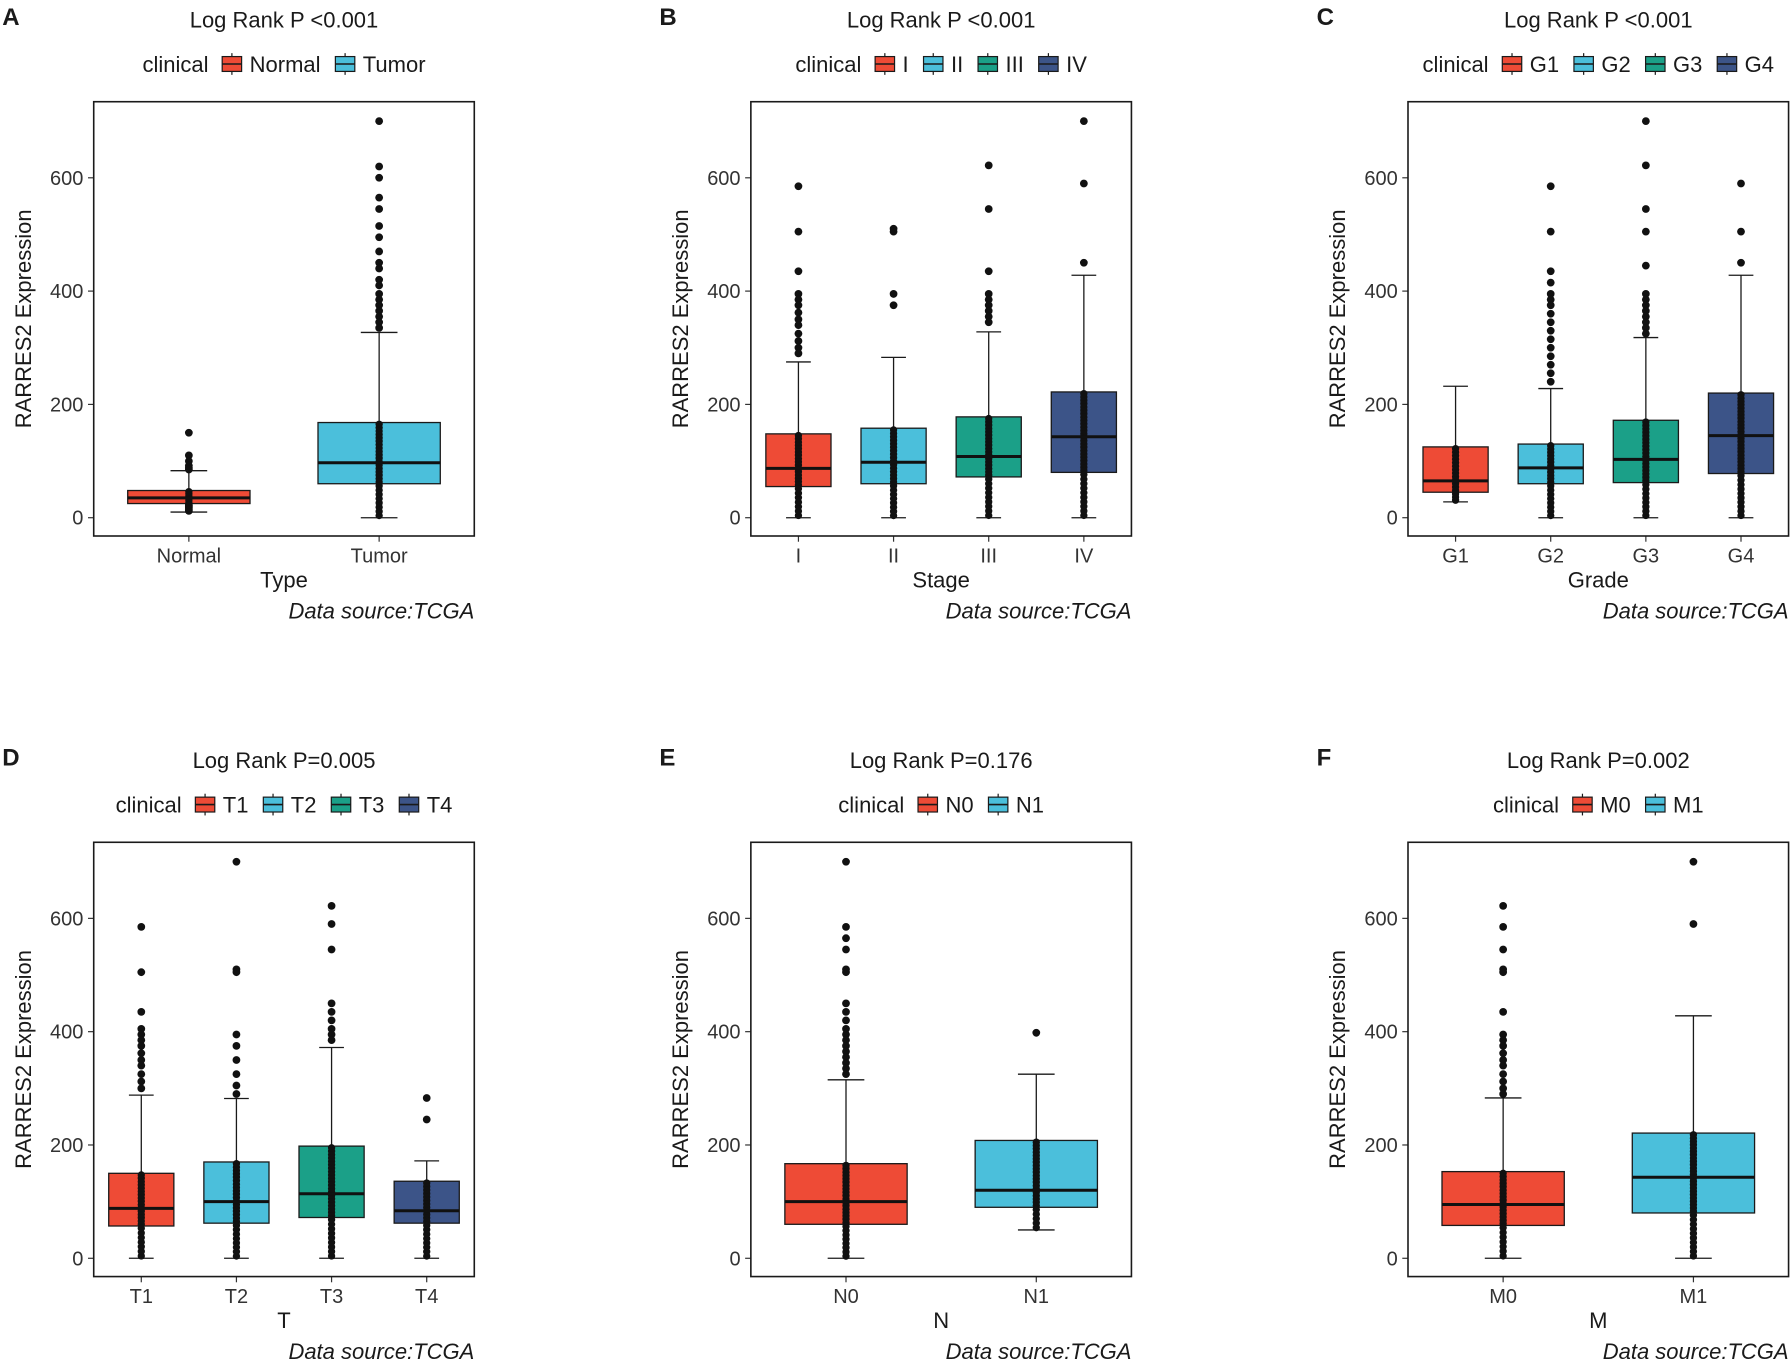  I want to click on x-tick-label: N0, so click(846, 1297).